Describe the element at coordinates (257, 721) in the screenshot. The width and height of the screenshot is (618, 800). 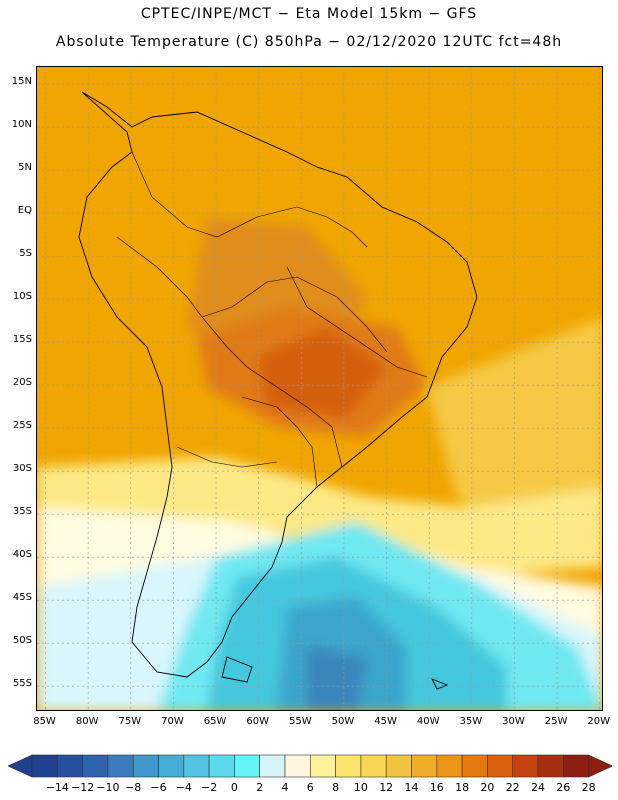
I see `longitude-tick-label: 60W` at that location.